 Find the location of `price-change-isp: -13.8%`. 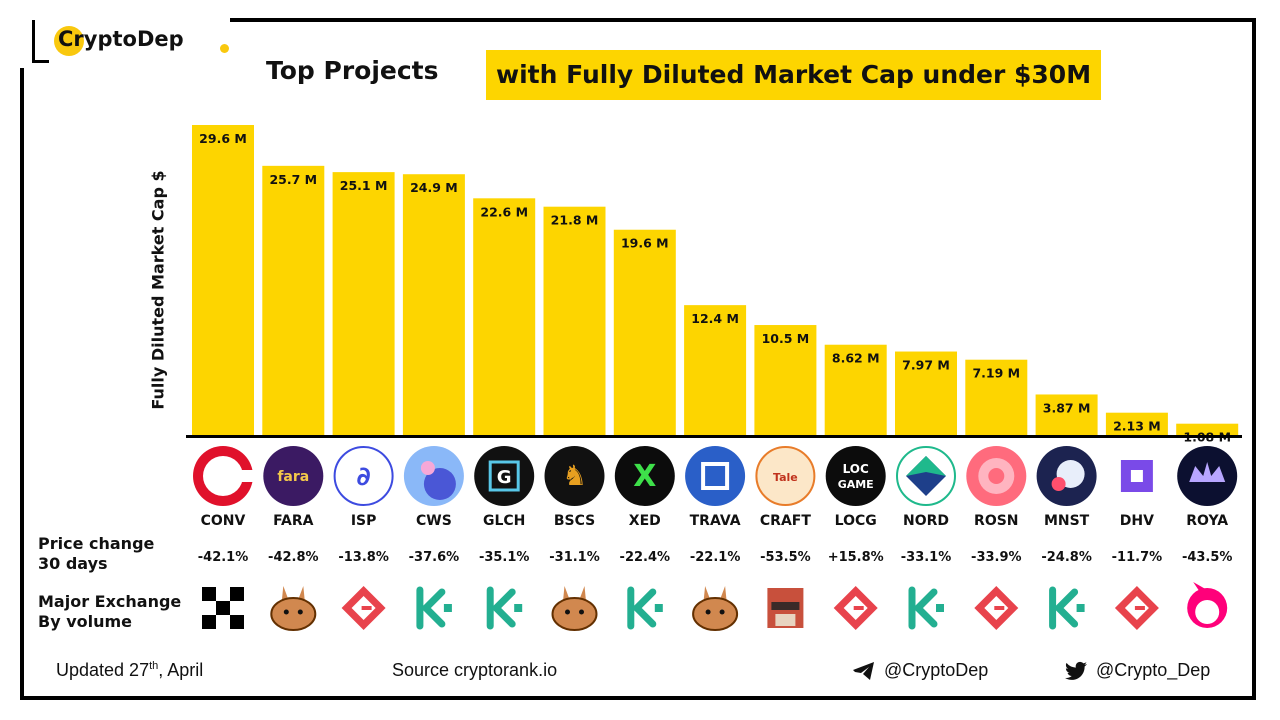

price-change-isp: -13.8% is located at coordinates (363, 557).